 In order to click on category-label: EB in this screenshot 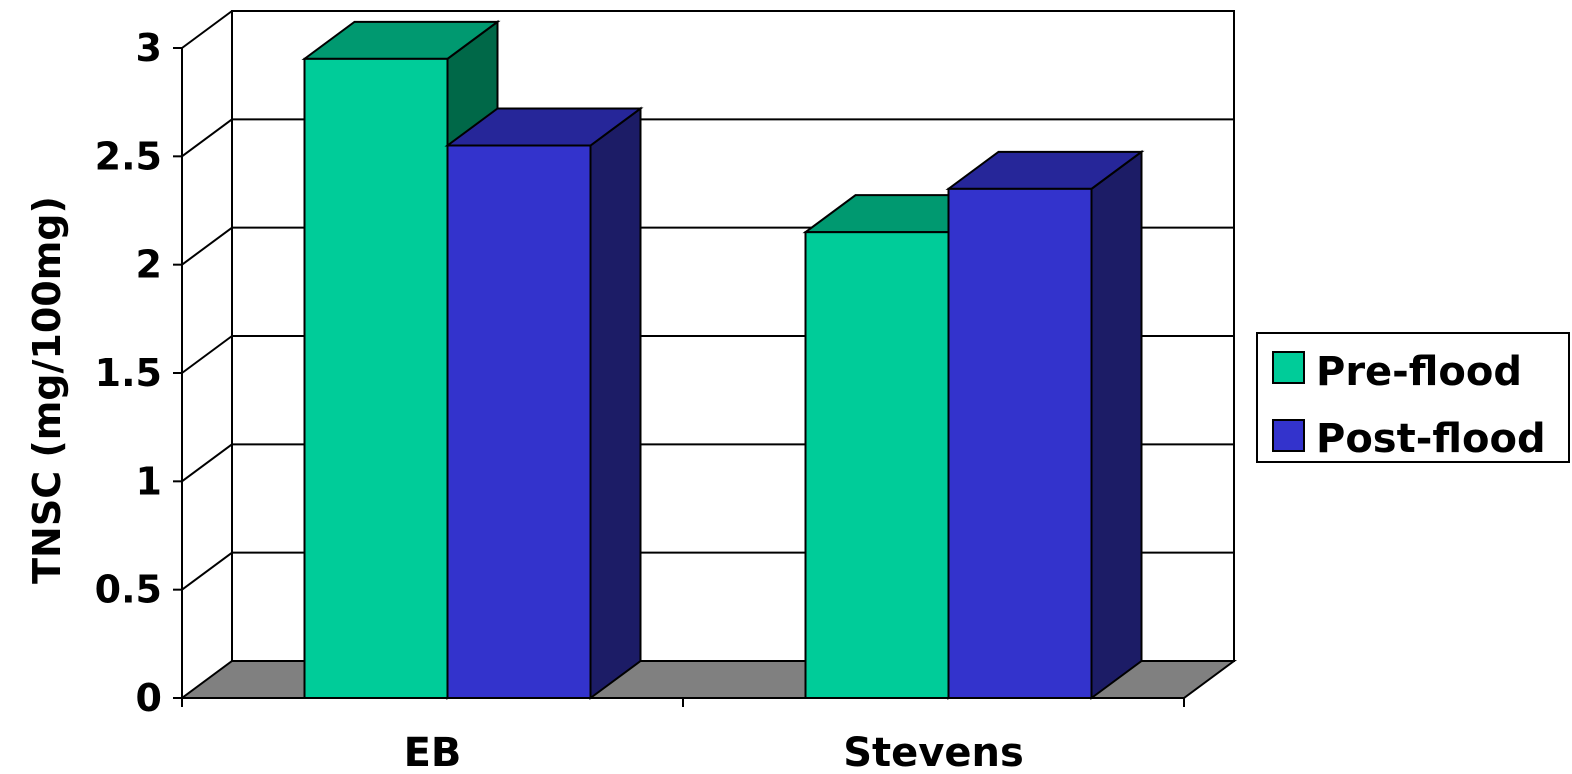, I will do `click(433, 752)`.